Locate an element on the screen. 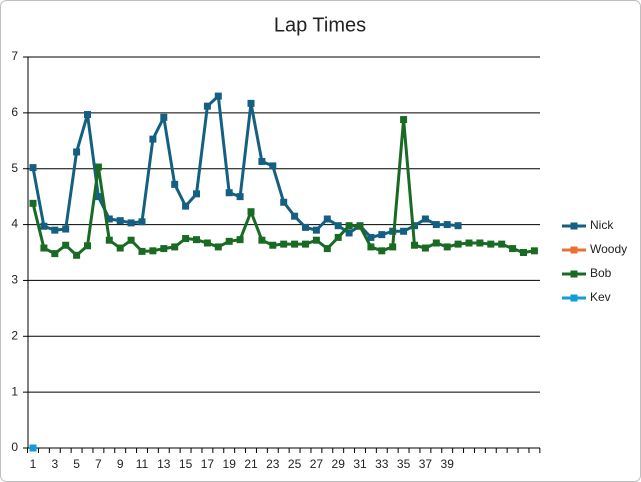  x-tick-label: 25 is located at coordinates (295, 464).